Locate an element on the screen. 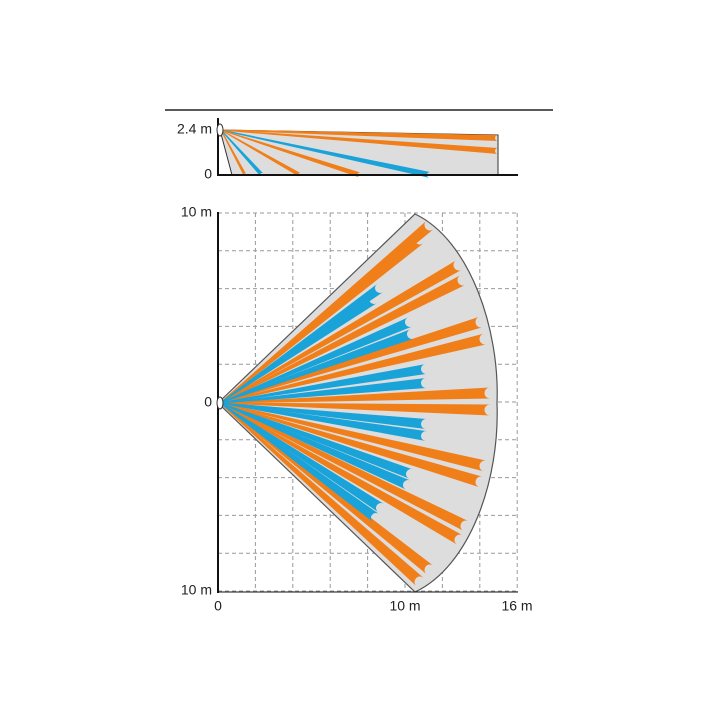 The width and height of the screenshot is (720, 720). side-y-label: 2.4 m is located at coordinates (194, 129).